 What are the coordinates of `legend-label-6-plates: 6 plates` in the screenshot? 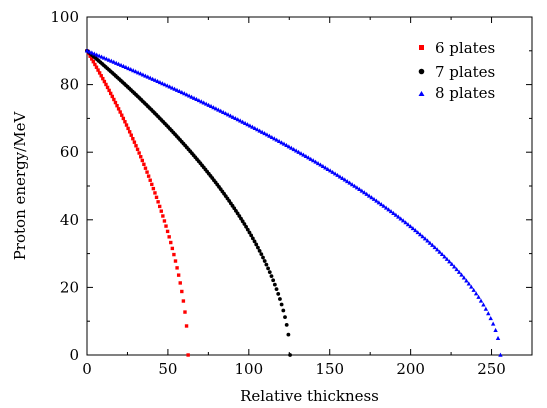 It's located at (465, 48).